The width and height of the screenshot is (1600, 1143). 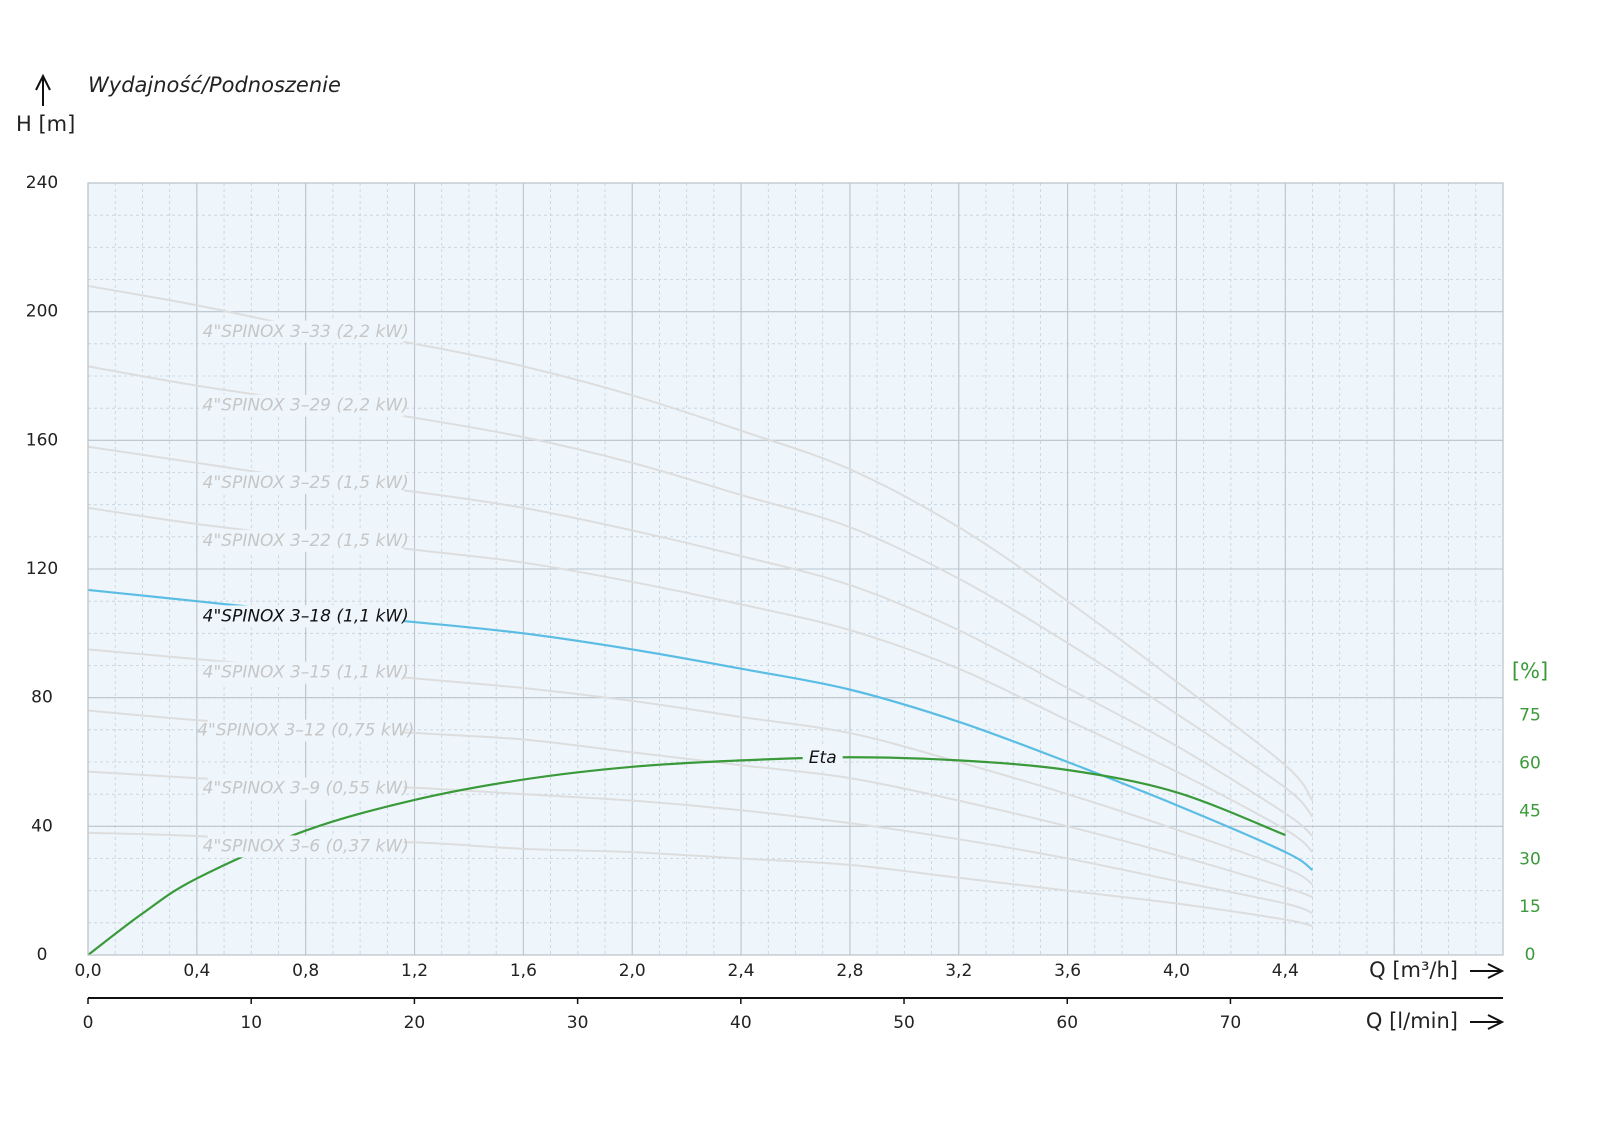 What do you see at coordinates (1285, 971) in the screenshot?
I see `x-tick-label: 4,4` at bounding box center [1285, 971].